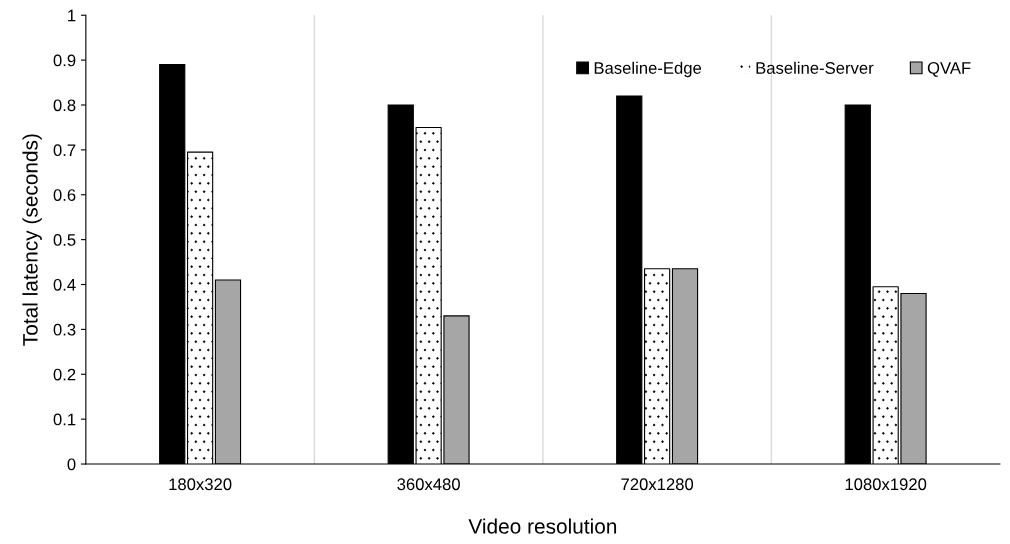 The width and height of the screenshot is (1010, 544). Describe the element at coordinates (657, 484) in the screenshot. I see `x-tick-label: 720x1280` at that location.